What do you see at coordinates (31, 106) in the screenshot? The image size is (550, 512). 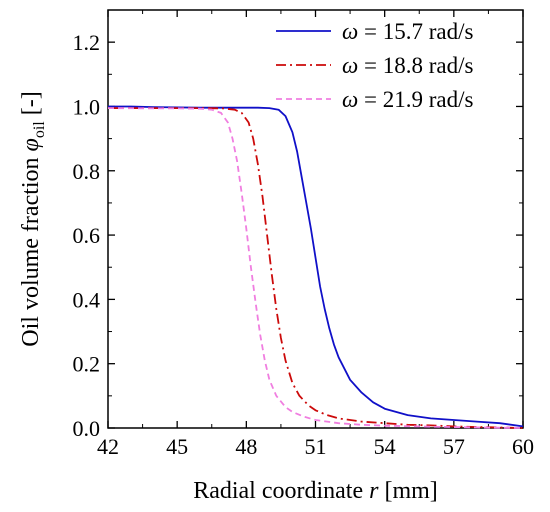 I see `y-axis-title-unit: [-]` at bounding box center [31, 106].